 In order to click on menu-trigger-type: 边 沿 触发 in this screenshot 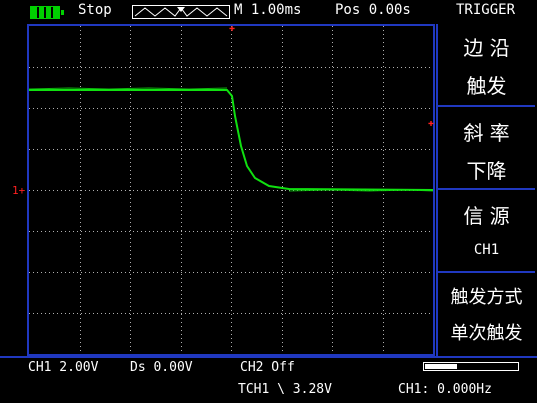, I will do `click(486, 65)`.